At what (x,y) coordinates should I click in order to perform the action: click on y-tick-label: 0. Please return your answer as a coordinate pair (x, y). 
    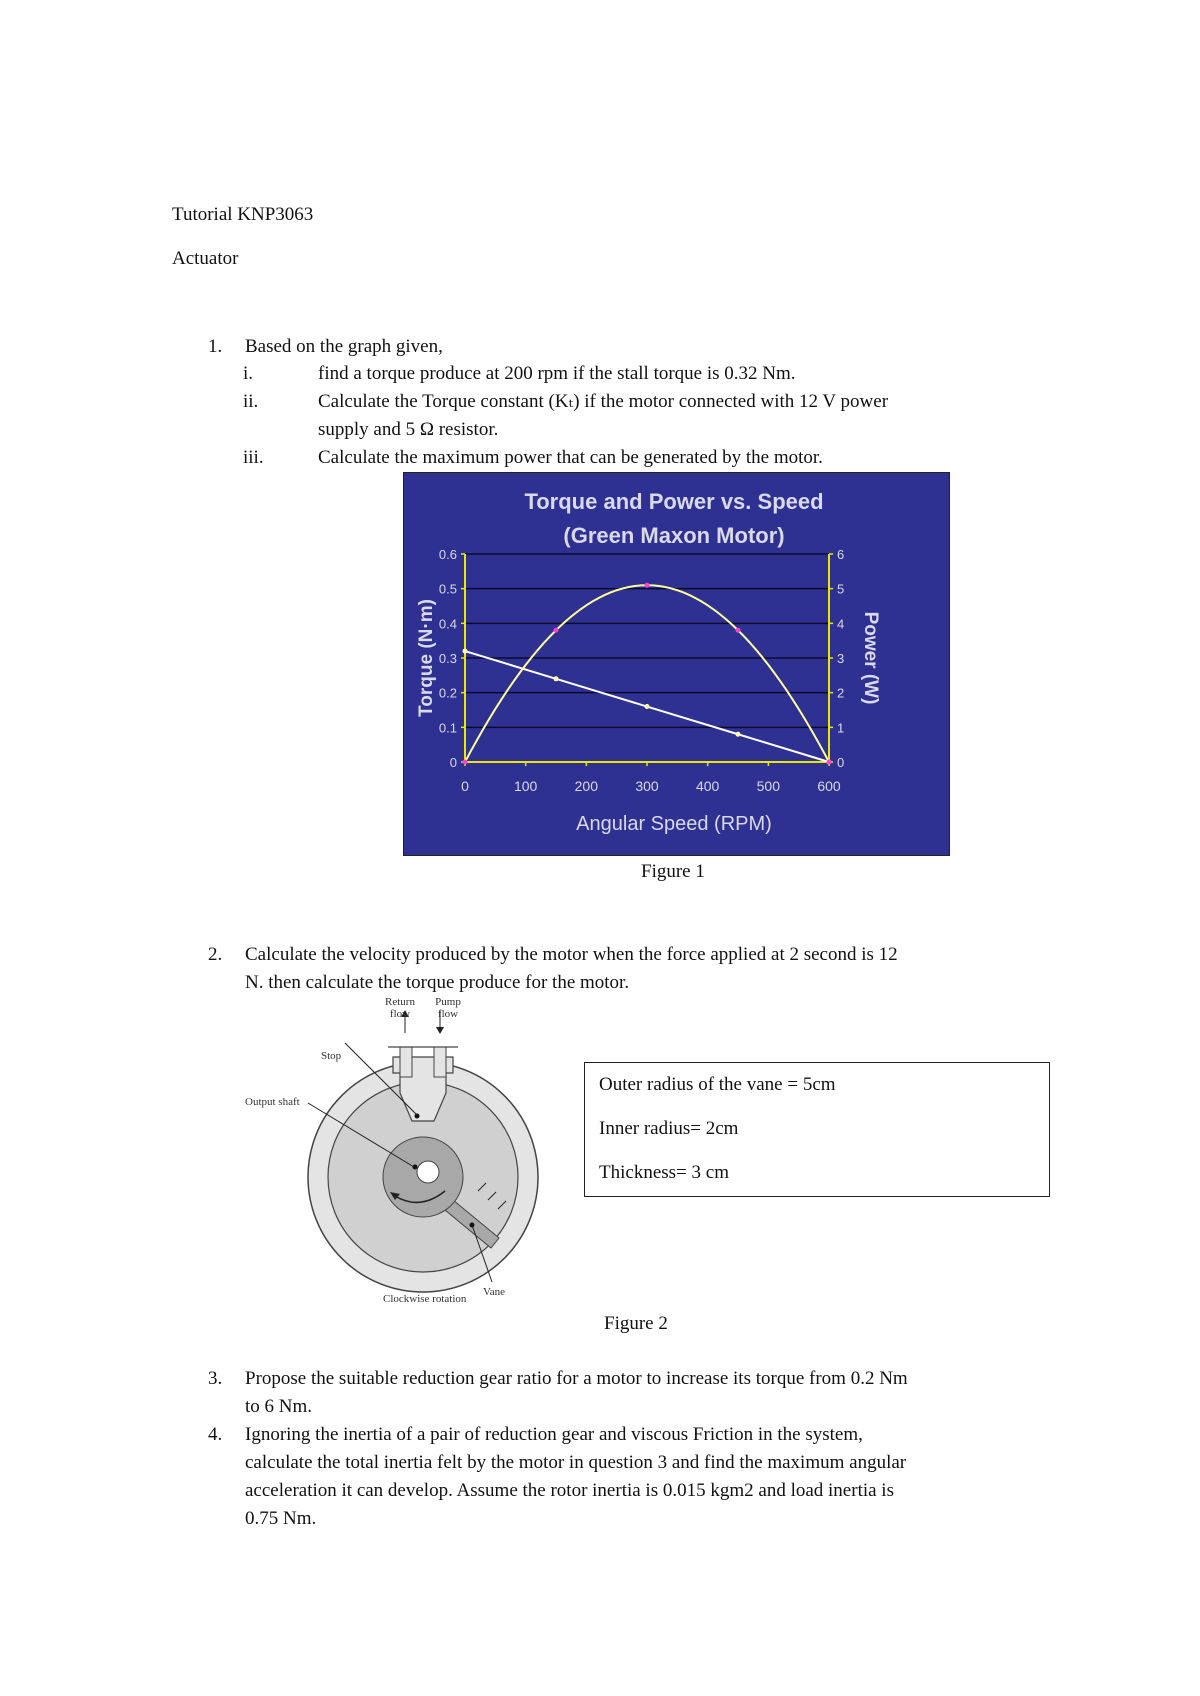
    Looking at the image, I should click on (453, 762).